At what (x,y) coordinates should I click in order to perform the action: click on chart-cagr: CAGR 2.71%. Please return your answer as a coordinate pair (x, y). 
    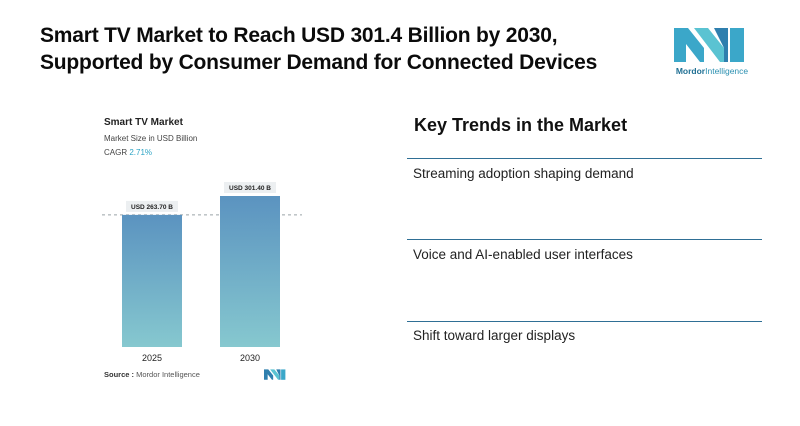
    Looking at the image, I should click on (128, 152).